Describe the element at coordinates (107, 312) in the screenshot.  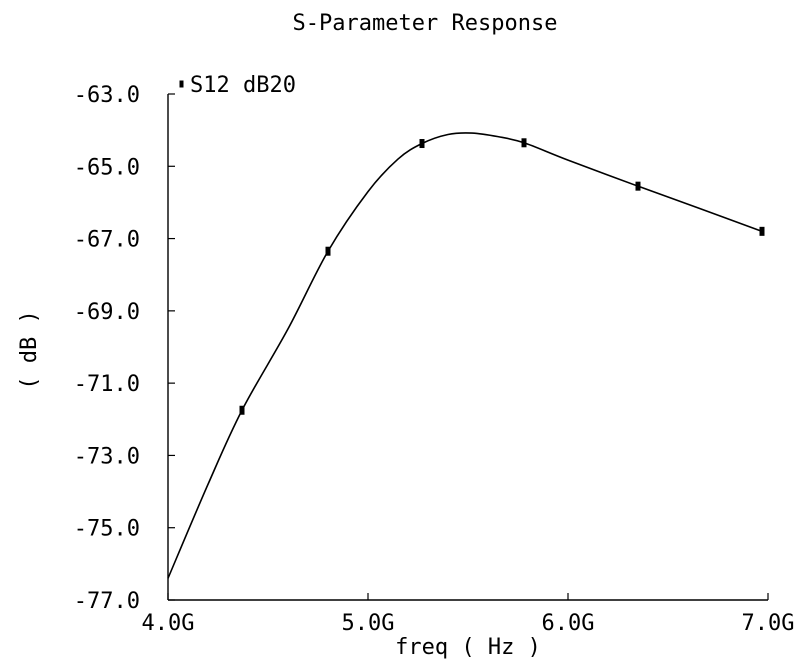
I see `y-tick-label: -69.0` at that location.